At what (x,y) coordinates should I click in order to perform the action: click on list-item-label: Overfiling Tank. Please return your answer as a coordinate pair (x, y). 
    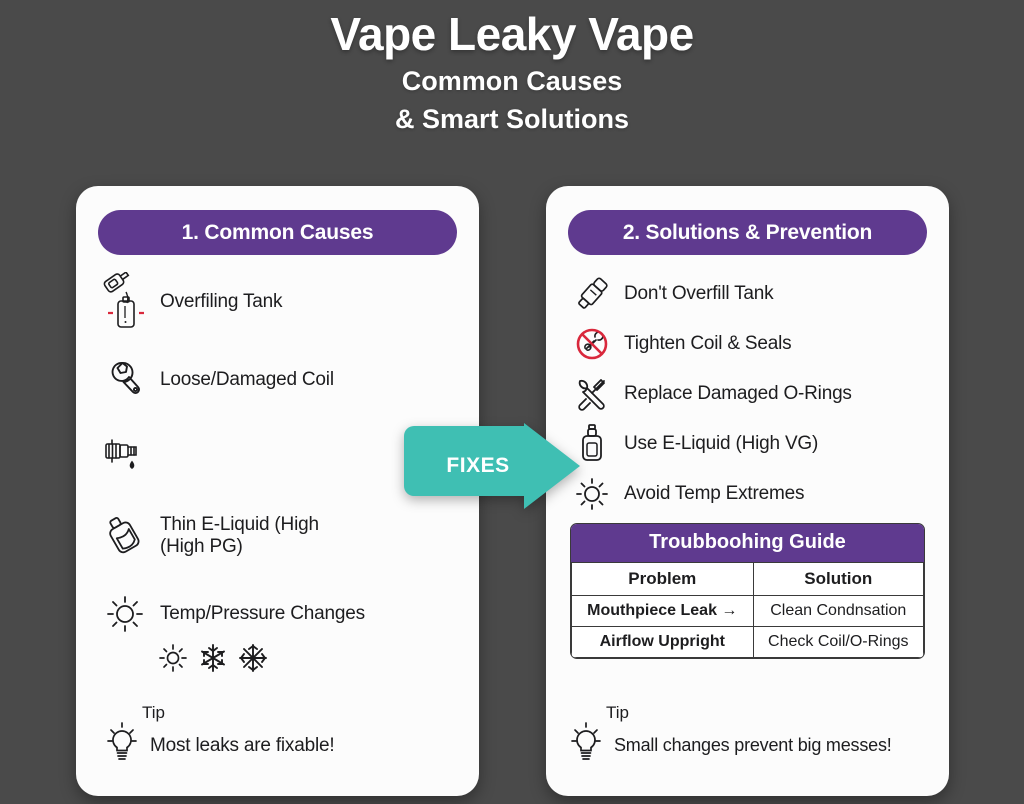
    Looking at the image, I should click on (221, 301).